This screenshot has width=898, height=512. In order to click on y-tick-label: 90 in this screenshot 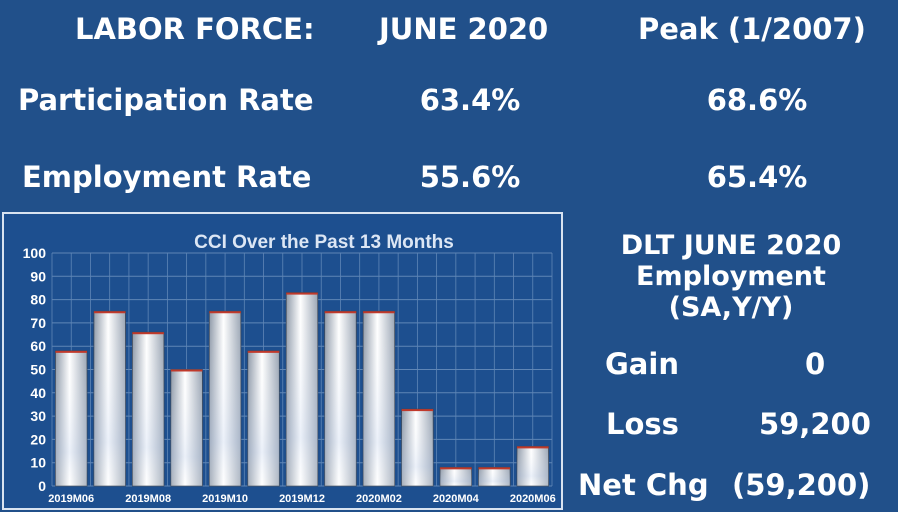, I will do `click(38, 276)`.